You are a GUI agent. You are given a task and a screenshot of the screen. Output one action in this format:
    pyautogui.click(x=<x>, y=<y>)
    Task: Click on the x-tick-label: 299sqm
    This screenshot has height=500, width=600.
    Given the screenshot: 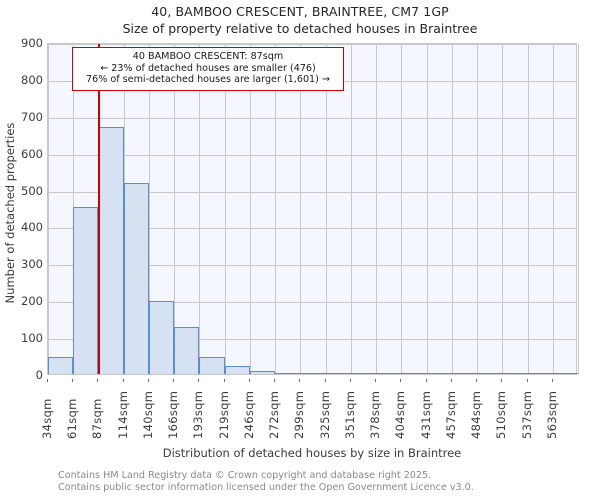 What is the action you would take?
    pyautogui.click(x=299, y=414)
    